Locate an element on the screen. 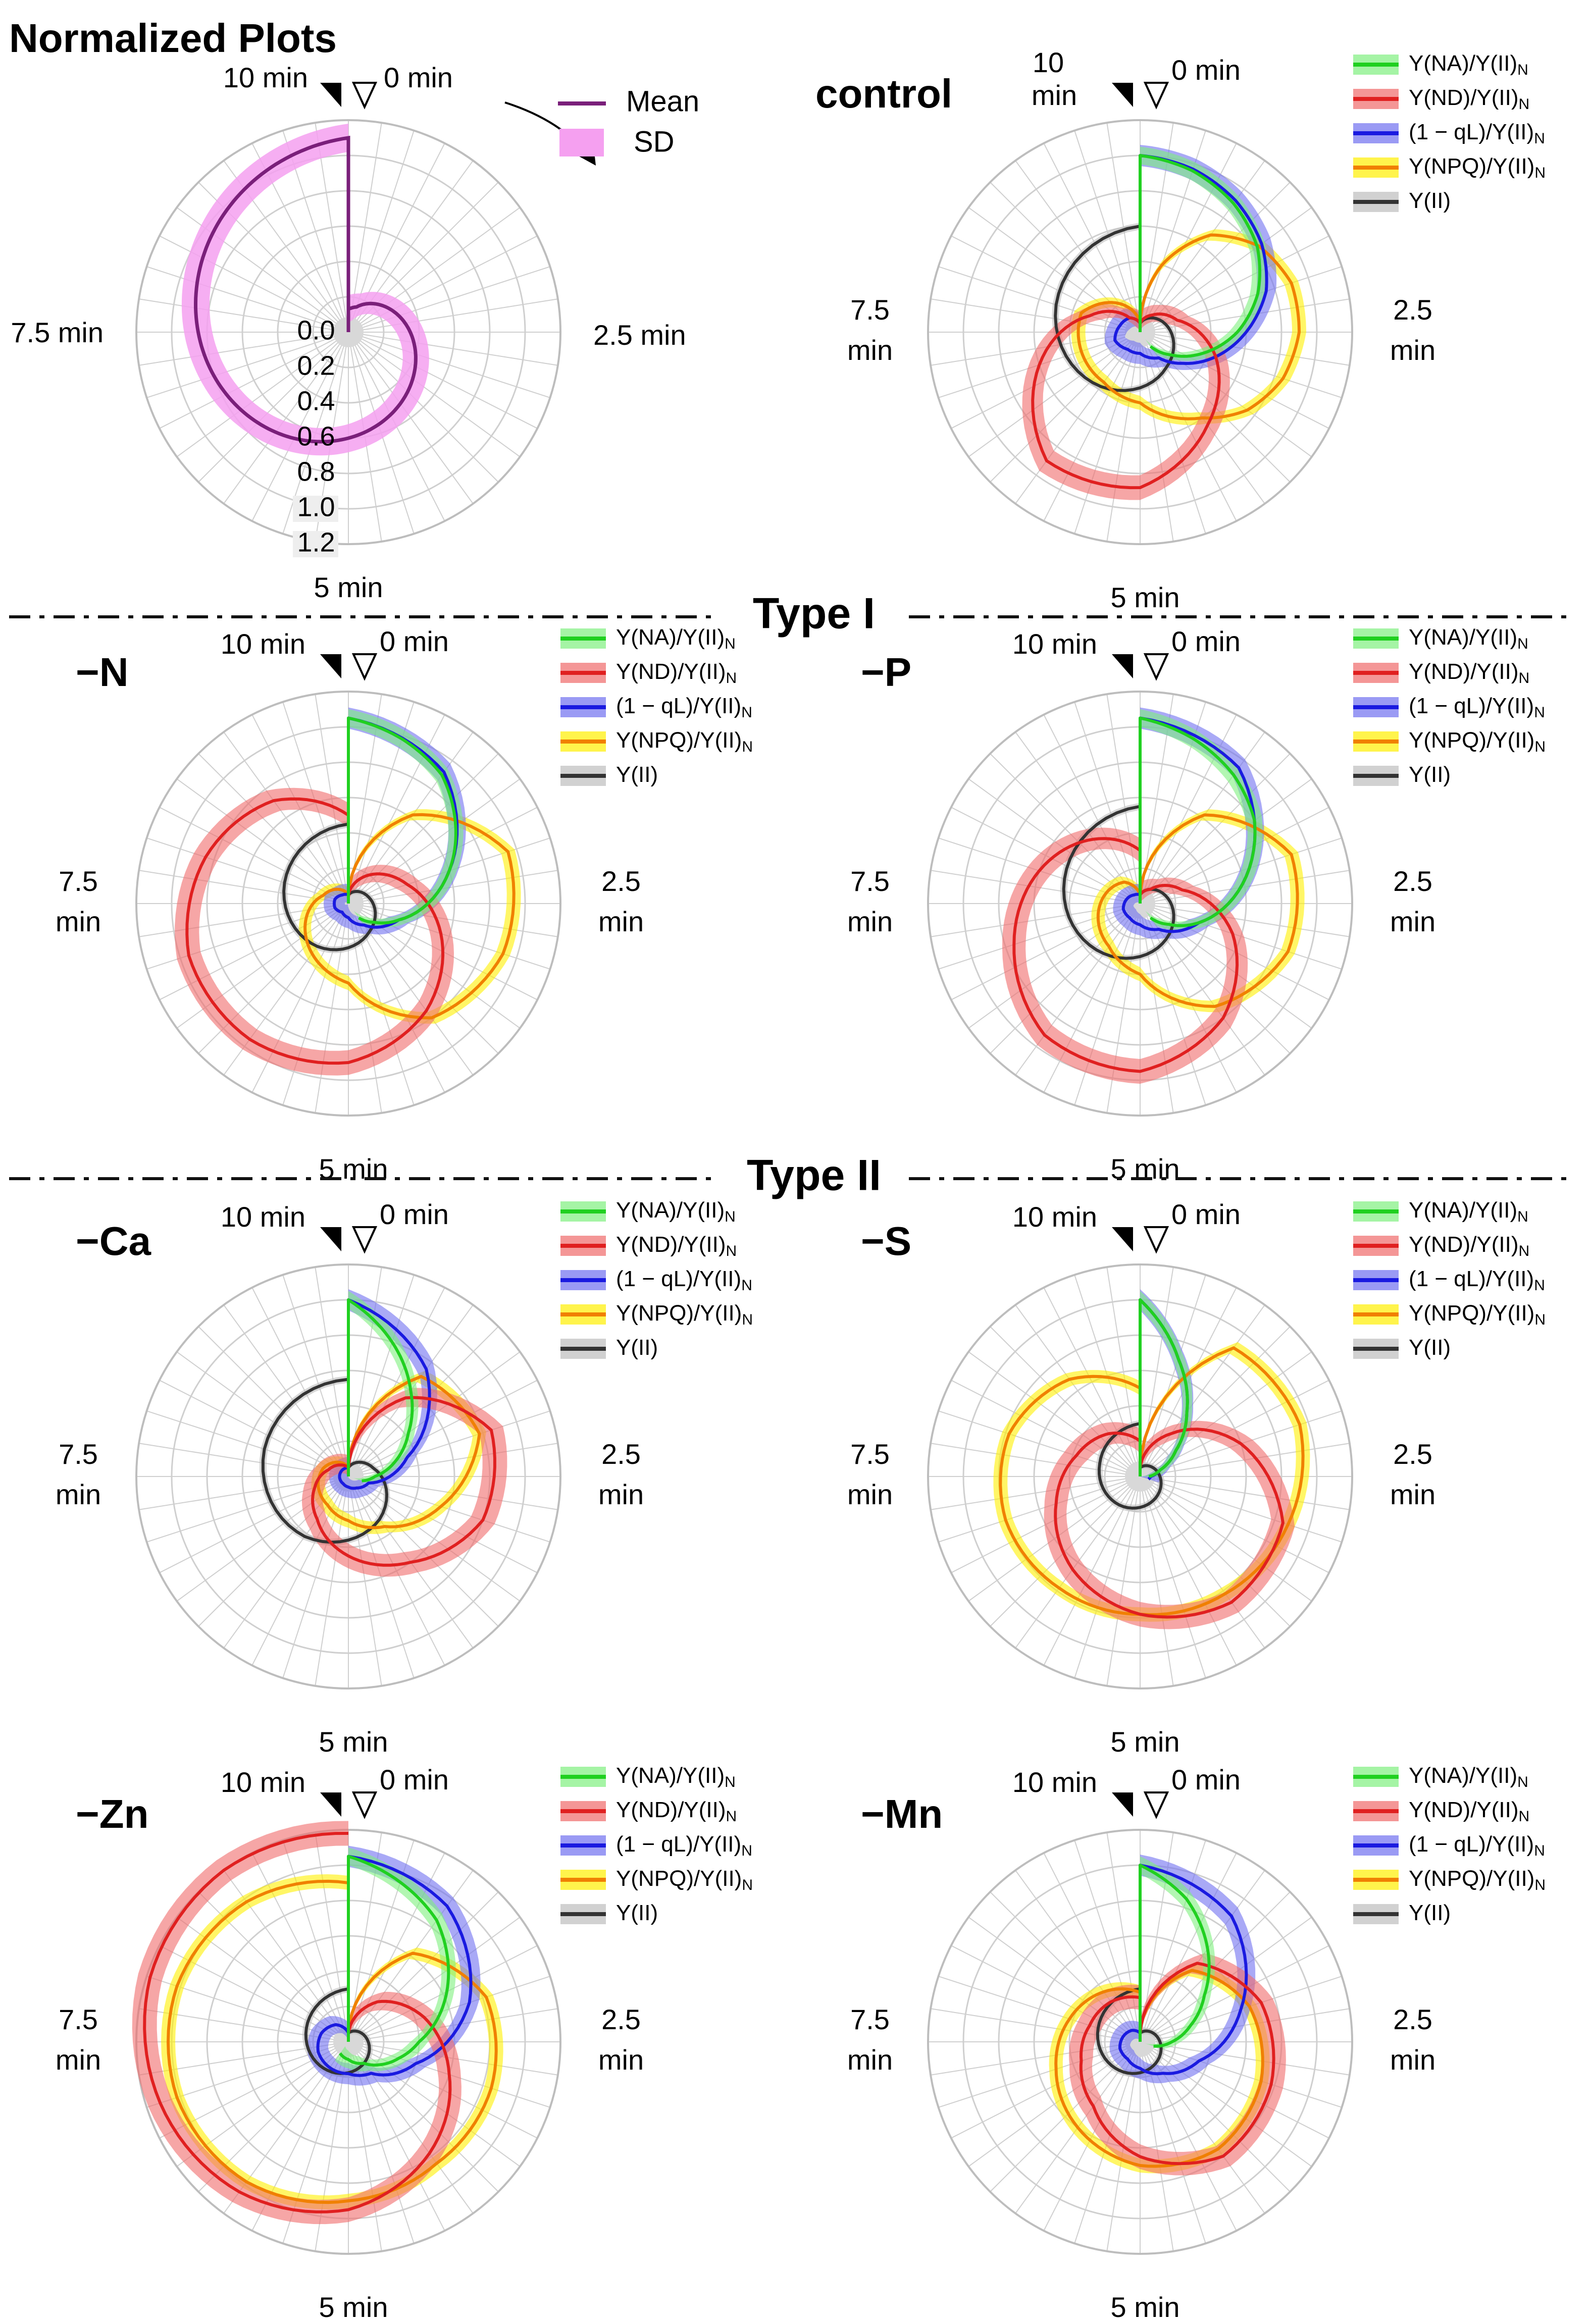 This screenshot has width=1591, height=2324. time-label-5min: 5 min is located at coordinates (1145, 598).